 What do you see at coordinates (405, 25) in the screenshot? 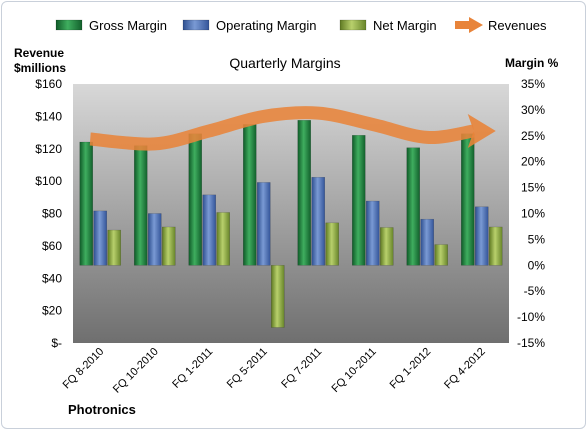
I see `legend-label: Net Margin` at bounding box center [405, 25].